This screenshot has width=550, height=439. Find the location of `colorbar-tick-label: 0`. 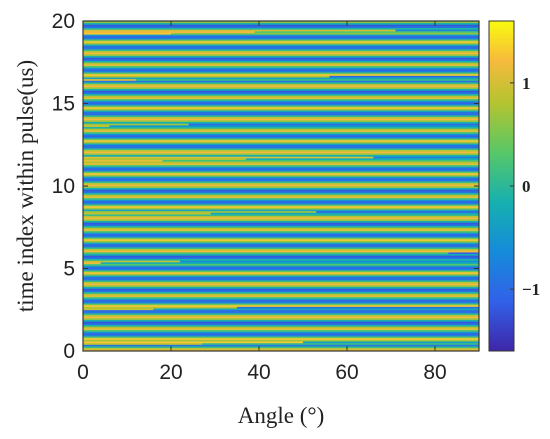

colorbar-tick-label: 0 is located at coordinates (526, 186).